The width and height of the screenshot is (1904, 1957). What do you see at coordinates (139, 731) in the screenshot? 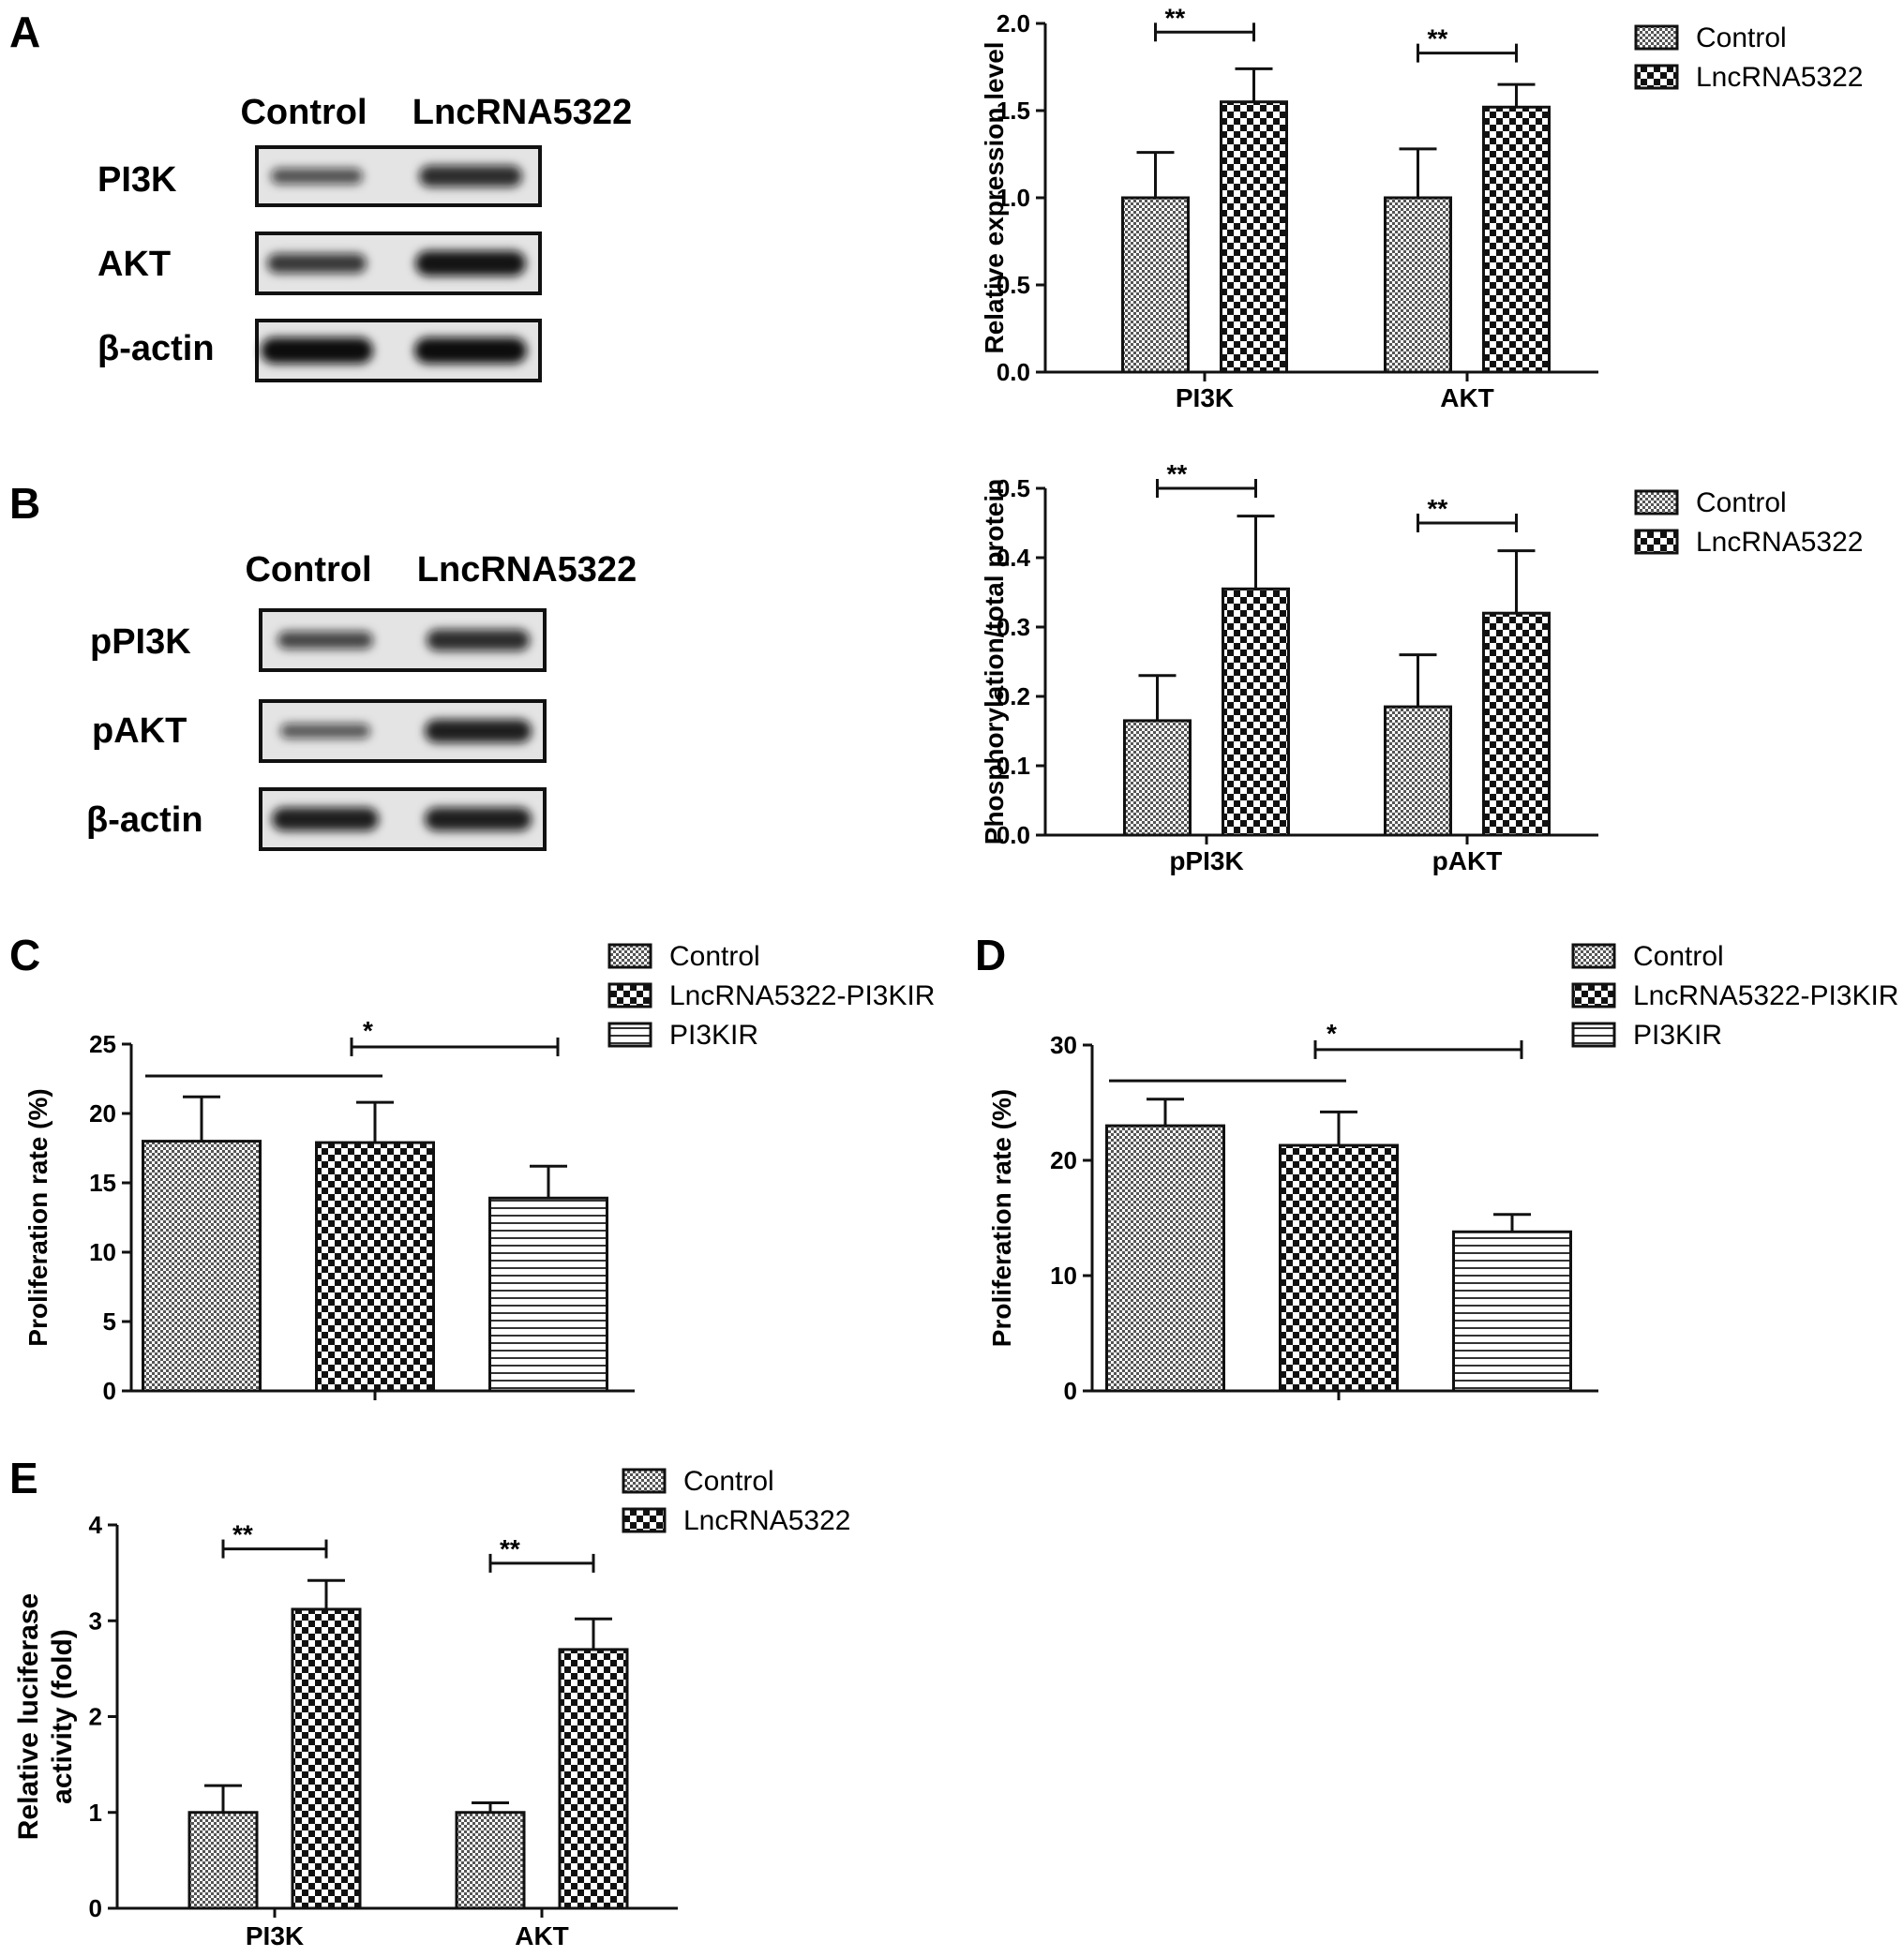
I see `blot-b-row-label: pAKT` at bounding box center [139, 731].